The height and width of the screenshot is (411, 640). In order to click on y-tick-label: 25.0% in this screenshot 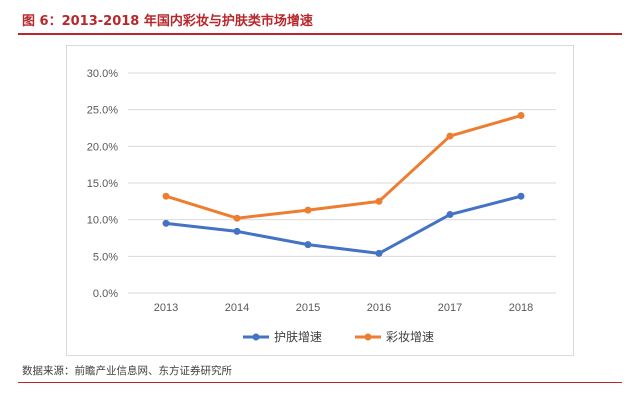, I will do `click(102, 111)`.